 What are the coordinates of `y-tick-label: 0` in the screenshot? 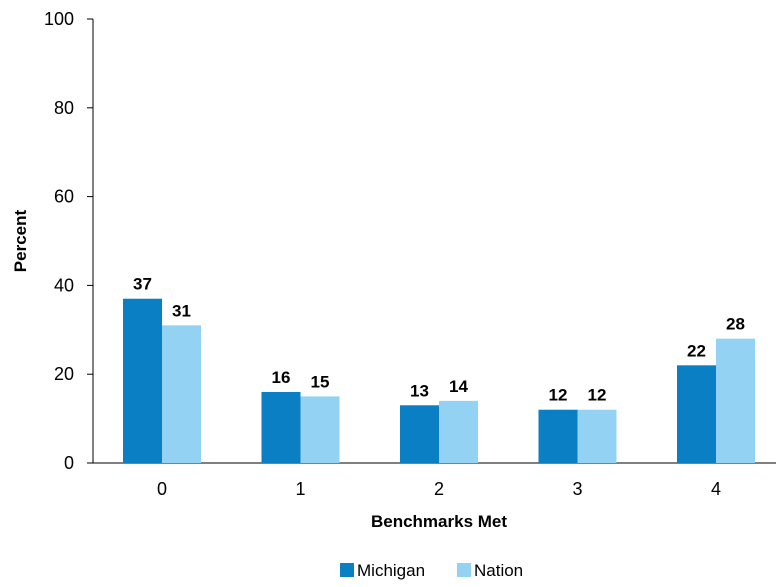 It's located at (69, 463).